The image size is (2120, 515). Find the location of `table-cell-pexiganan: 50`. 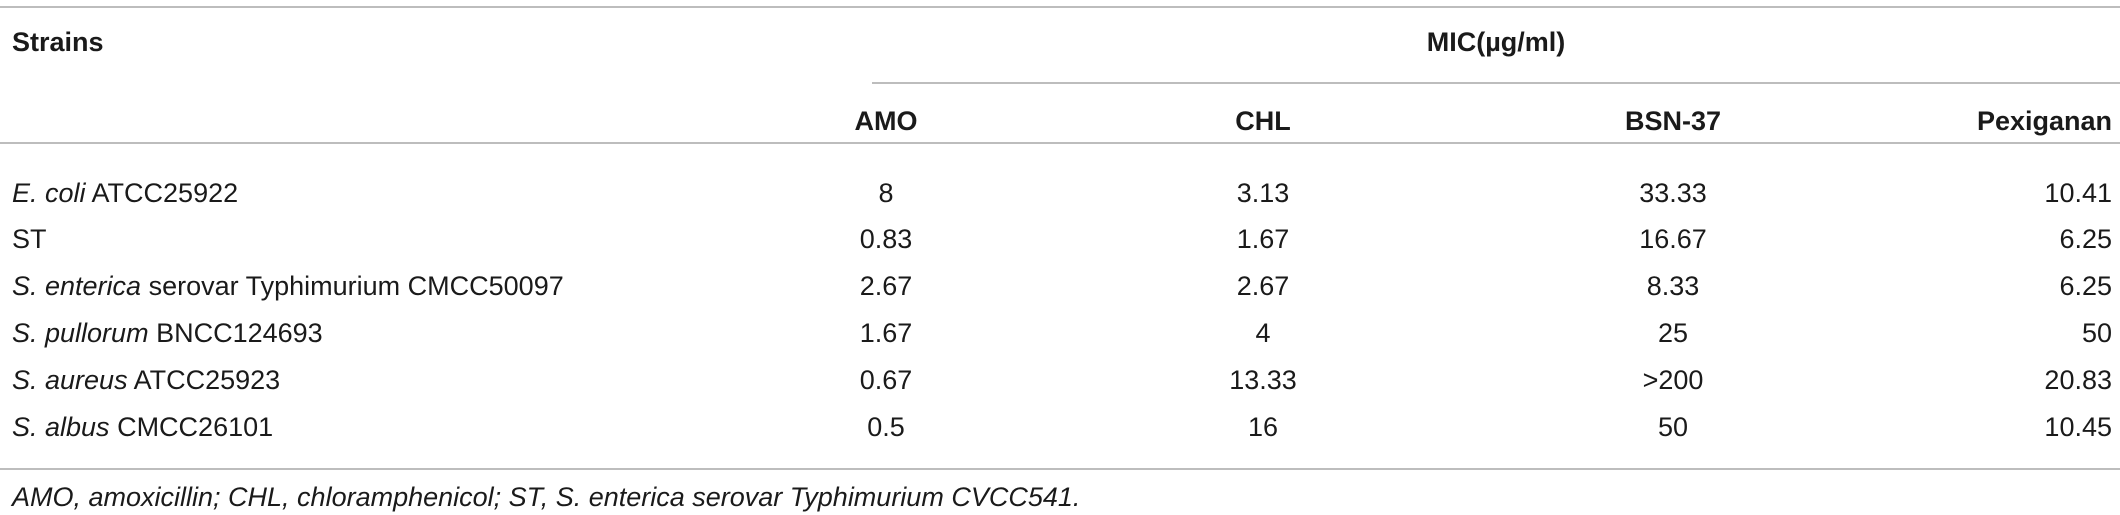

table-cell-pexiganan: 50 is located at coordinates (2096, 333).